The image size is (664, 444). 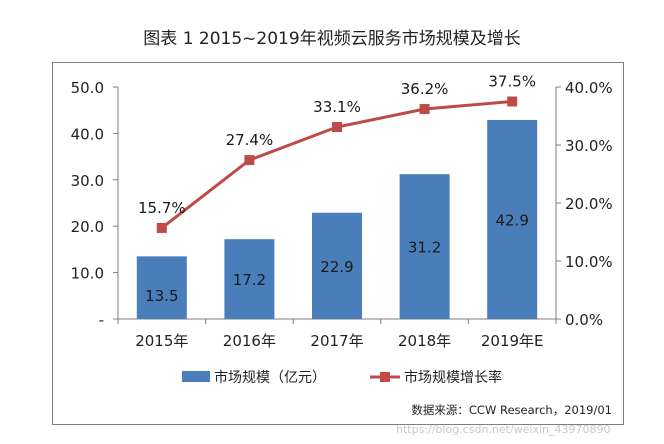 I want to click on left-tick-label: 20.0, so click(x=87, y=227).